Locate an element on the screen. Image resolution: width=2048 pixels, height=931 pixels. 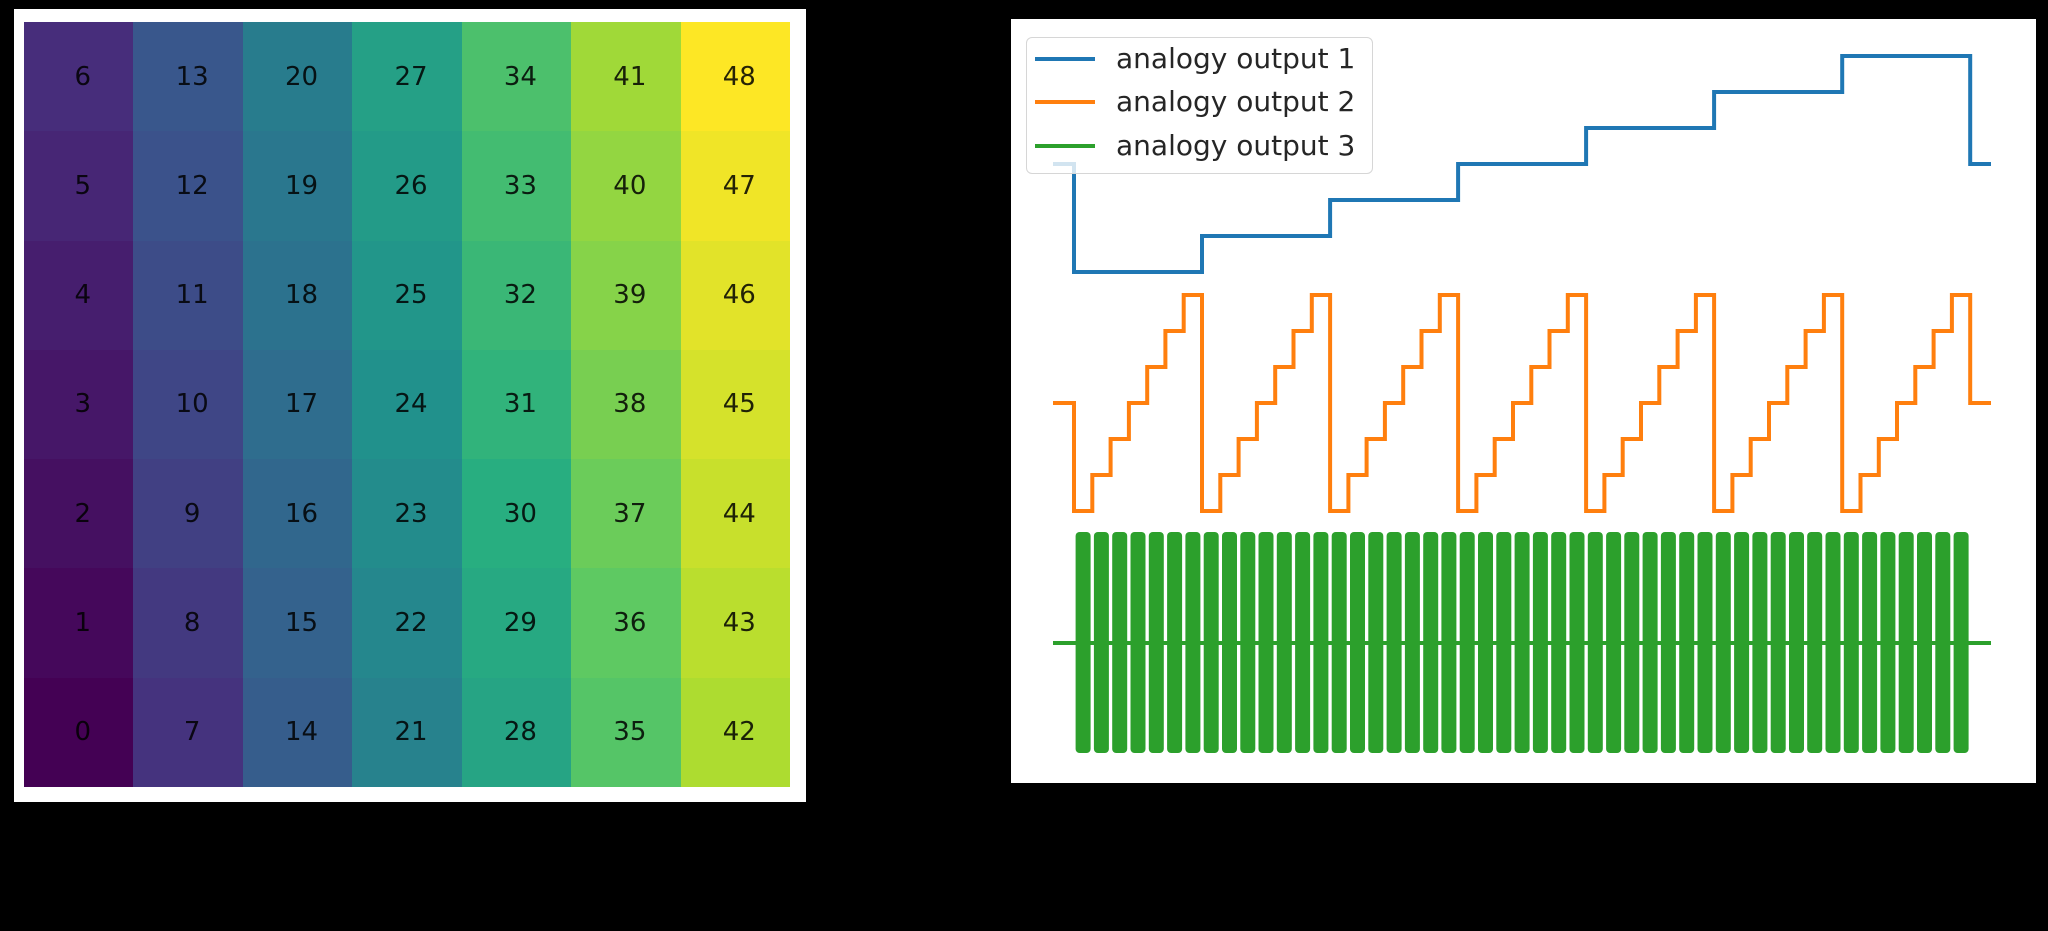
heatmap-cell-value: 27 is located at coordinates (411, 76).